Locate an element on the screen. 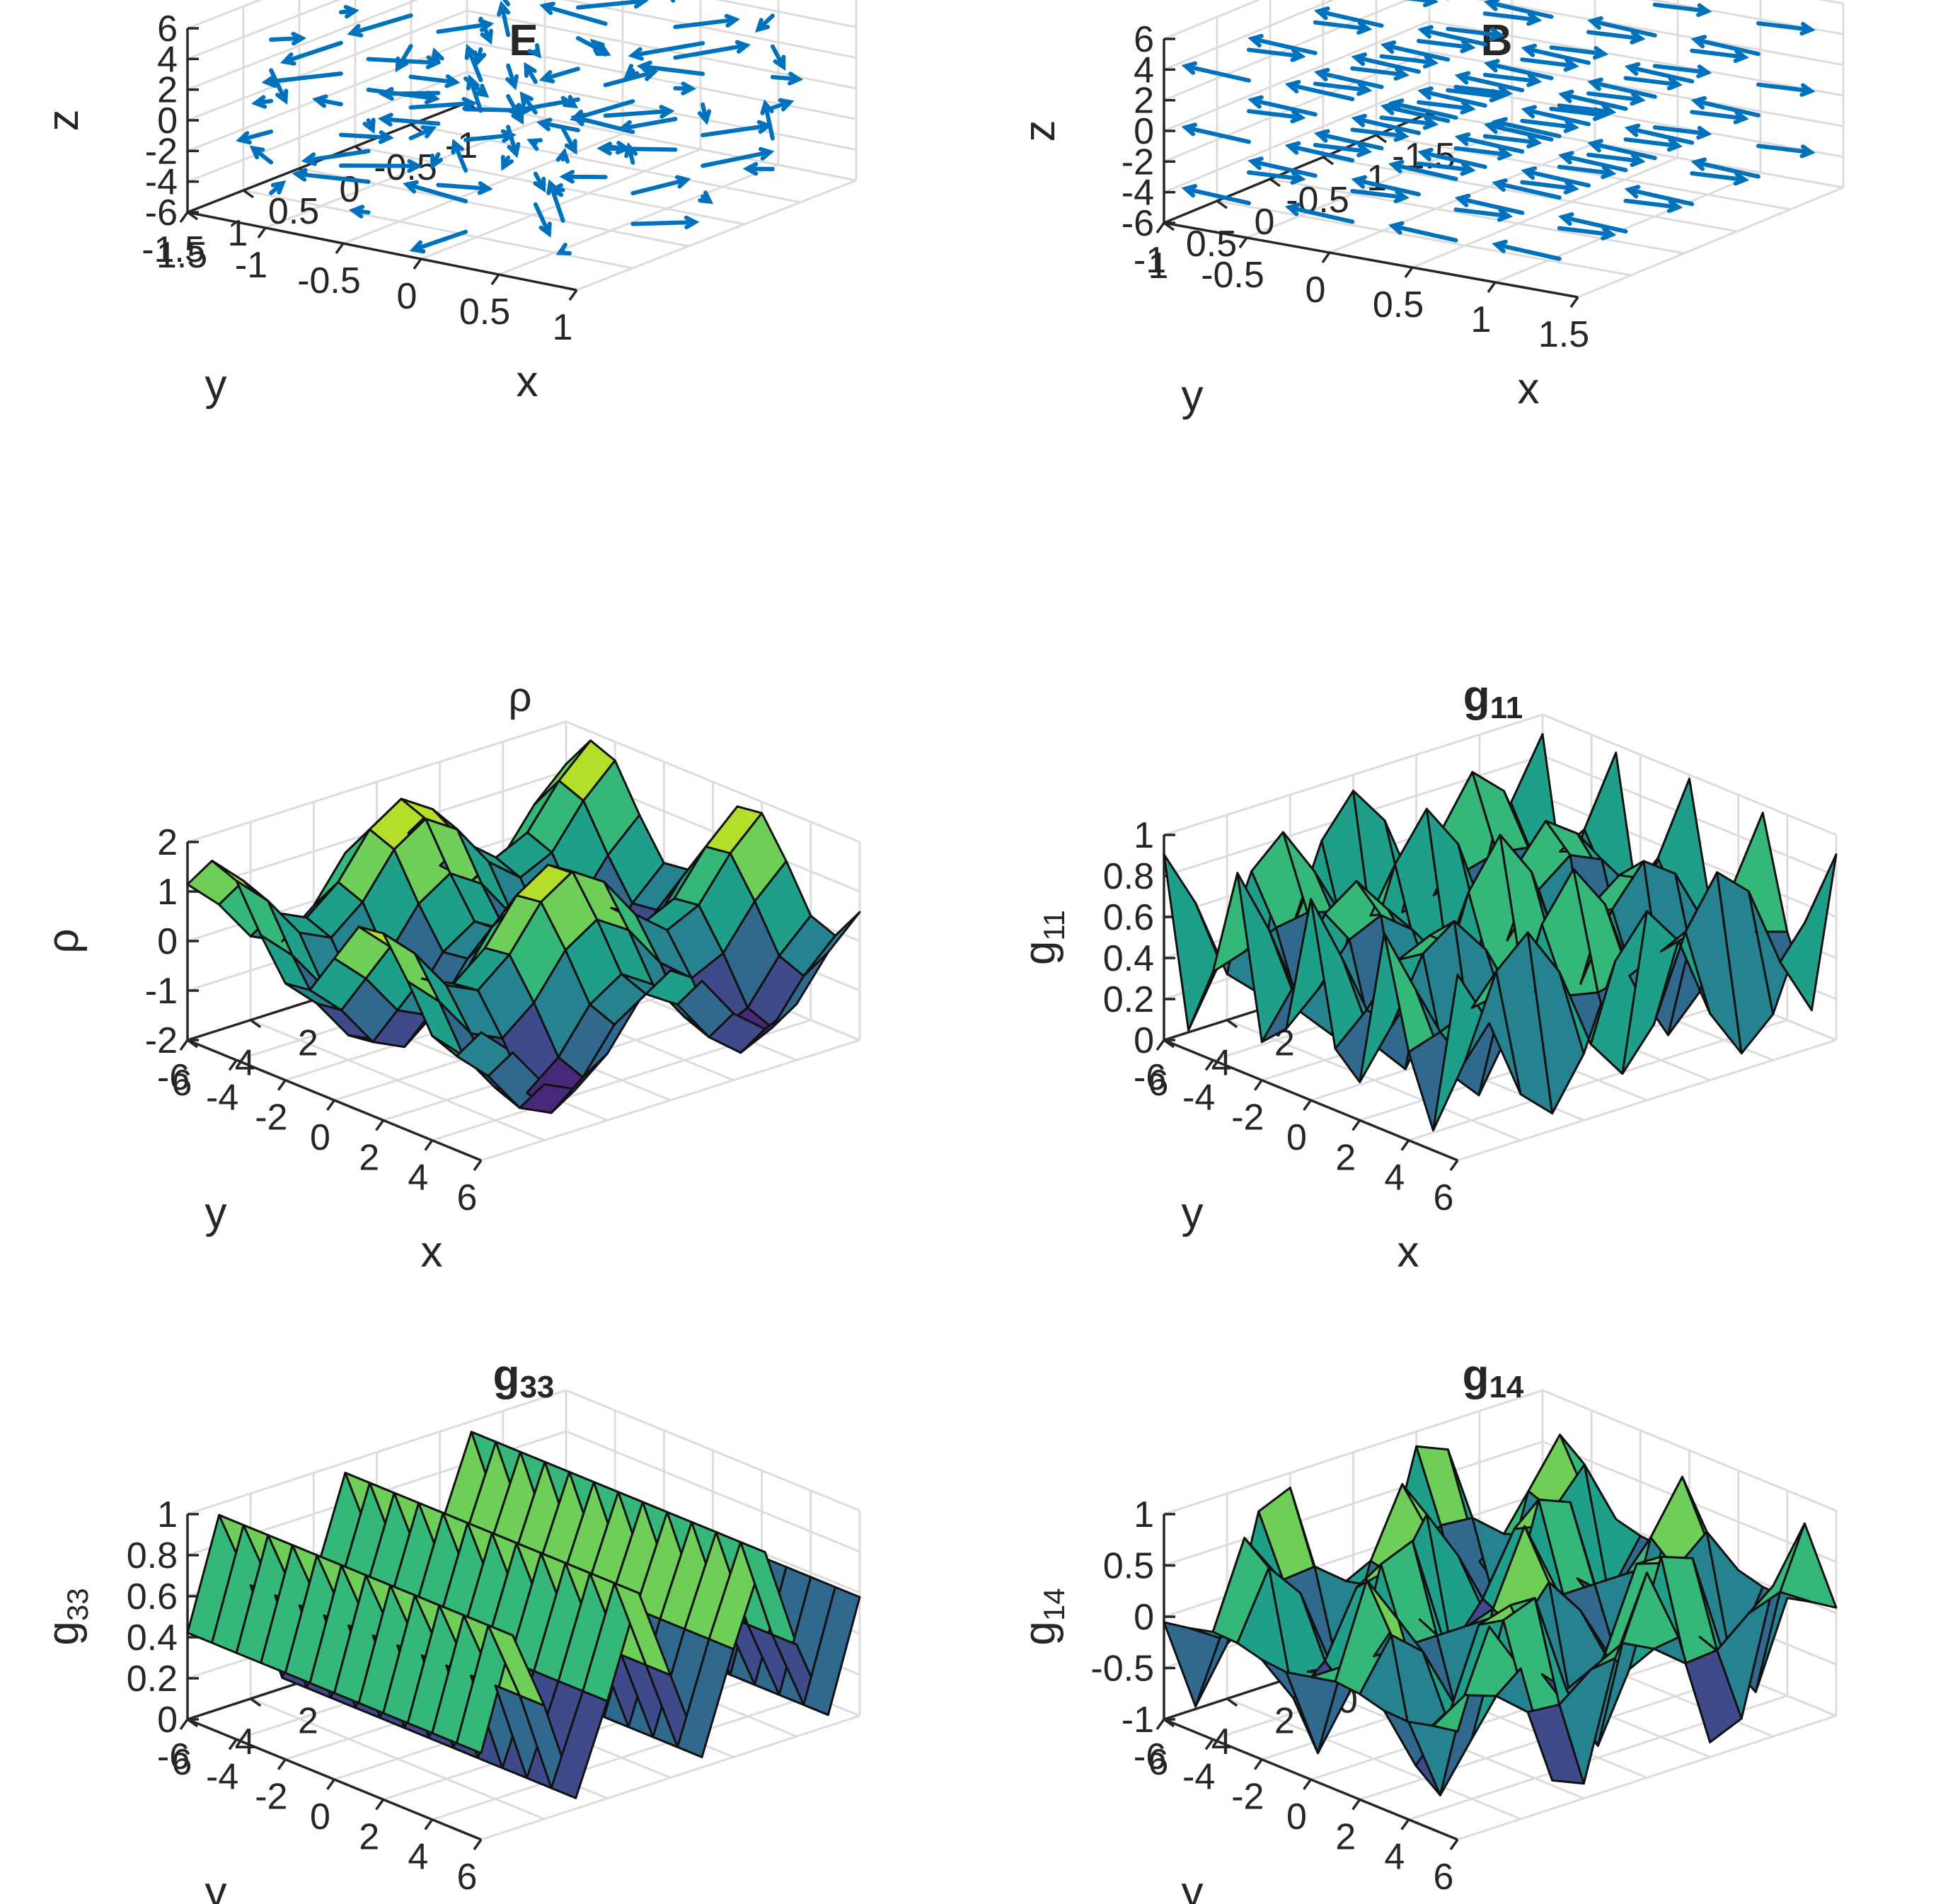  z-tick-label: -1 is located at coordinates (161, 991).